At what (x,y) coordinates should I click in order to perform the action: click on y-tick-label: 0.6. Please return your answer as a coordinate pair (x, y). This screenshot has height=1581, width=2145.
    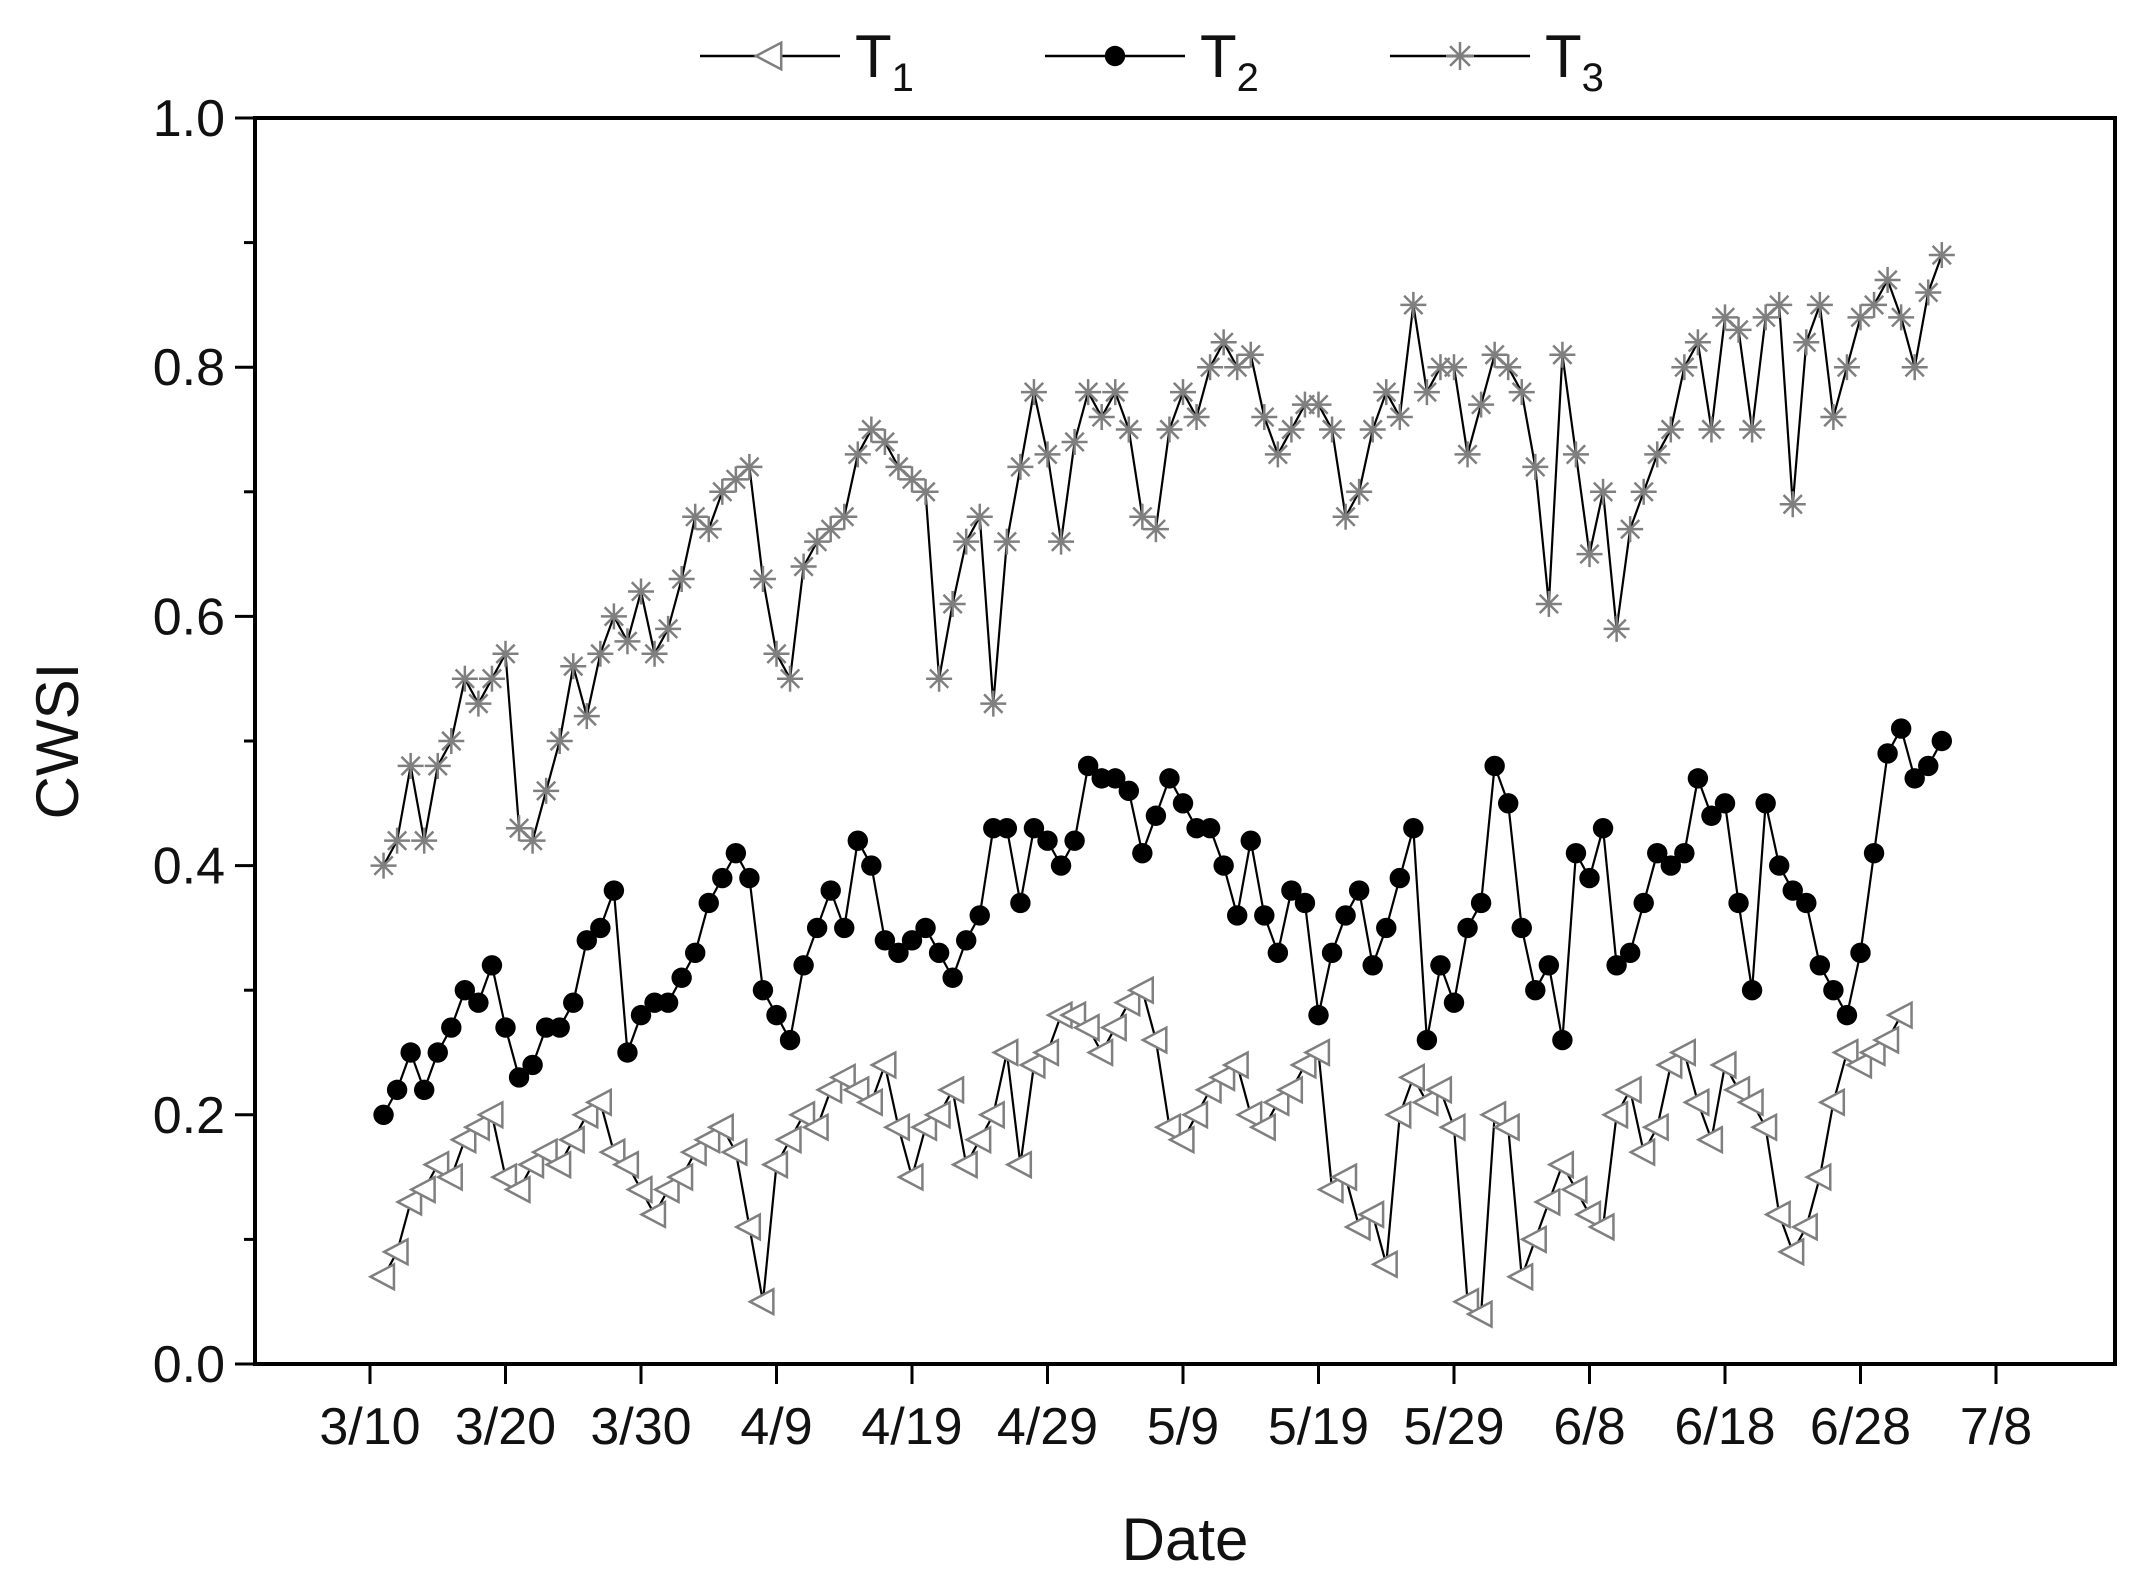
    Looking at the image, I should click on (189, 617).